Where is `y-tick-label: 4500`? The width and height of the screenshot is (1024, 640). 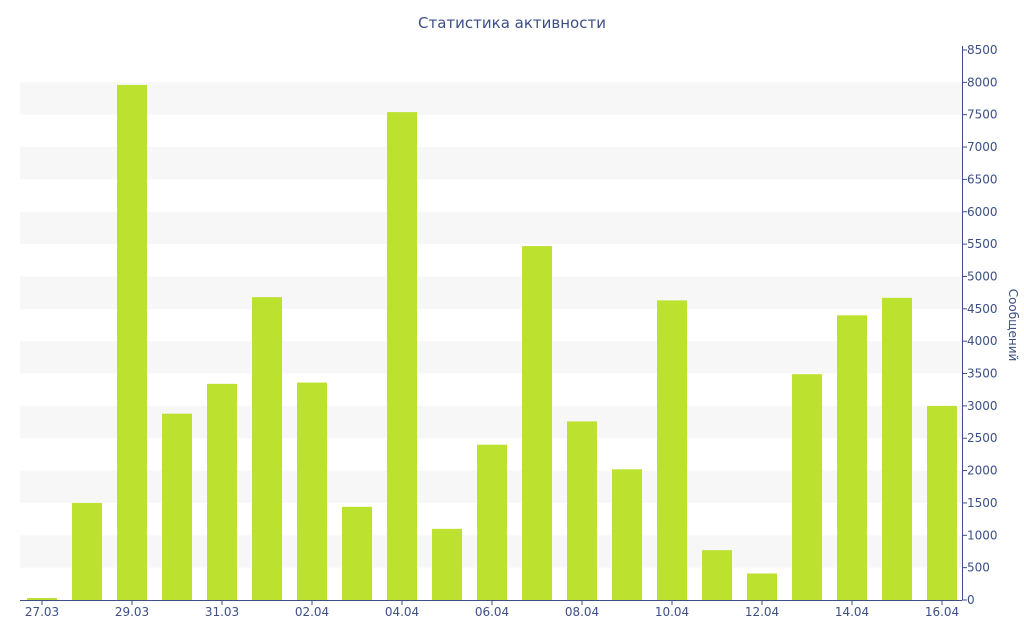
y-tick-label: 4500 is located at coordinates (982, 309).